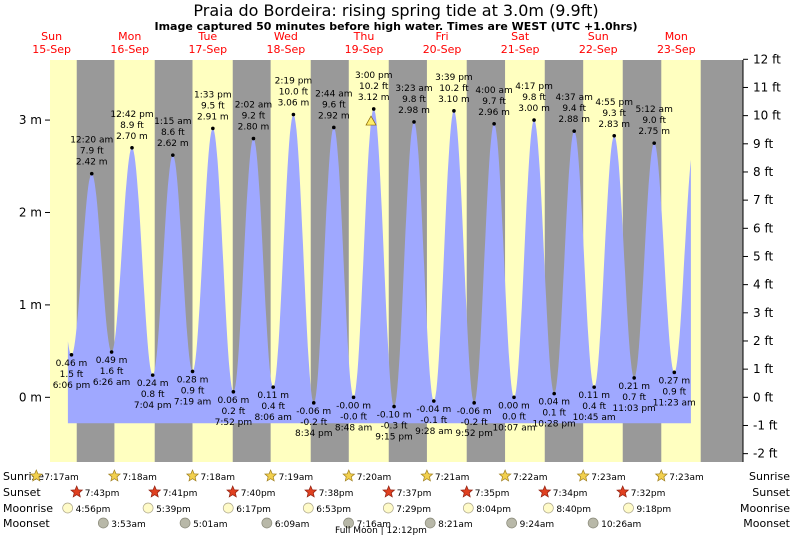  I want to click on tide-time-label: 12:20 am, so click(91, 141).